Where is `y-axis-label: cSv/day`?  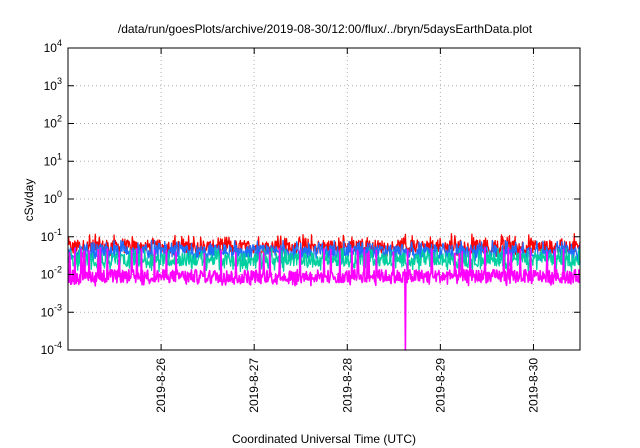 y-axis-label: cSv/day is located at coordinates (29, 200).